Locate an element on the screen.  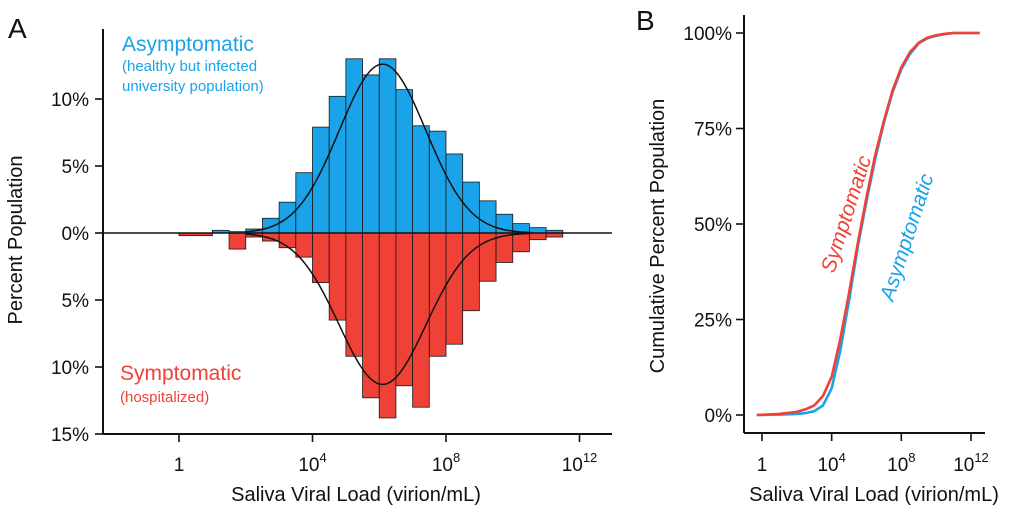
asymptomatic-legend-title: Asymptomatic is located at coordinates (188, 44).